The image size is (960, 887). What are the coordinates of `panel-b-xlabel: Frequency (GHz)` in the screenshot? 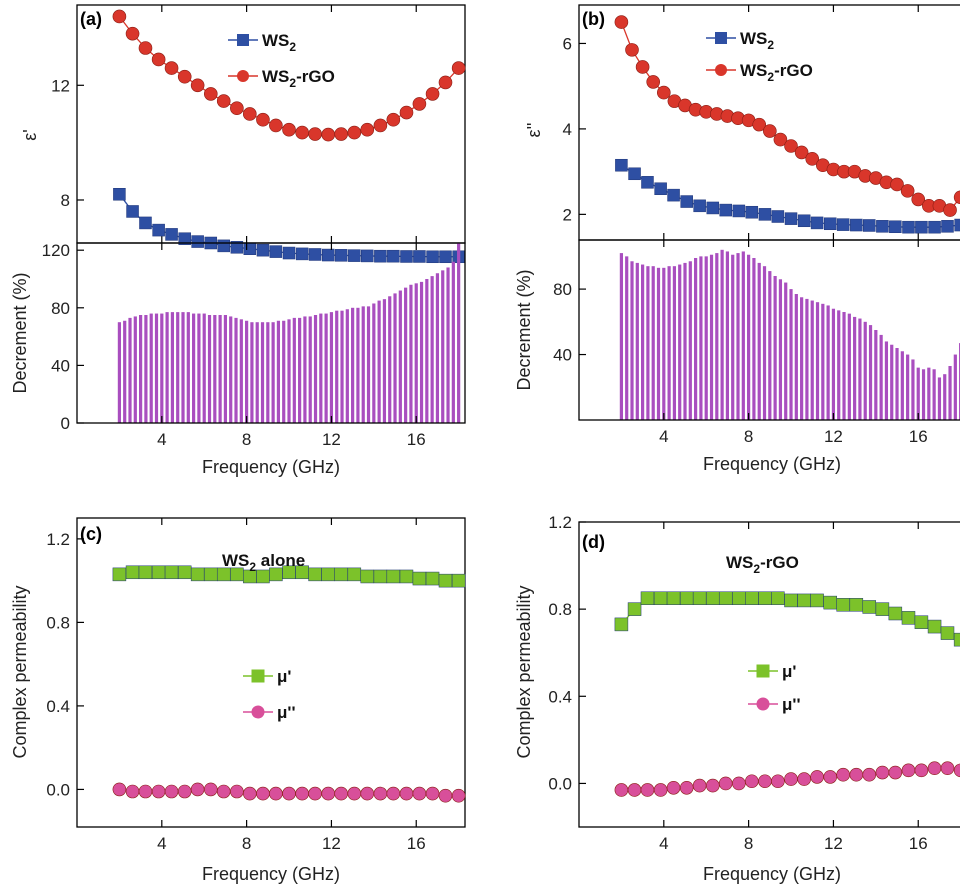 It's located at (772, 464).